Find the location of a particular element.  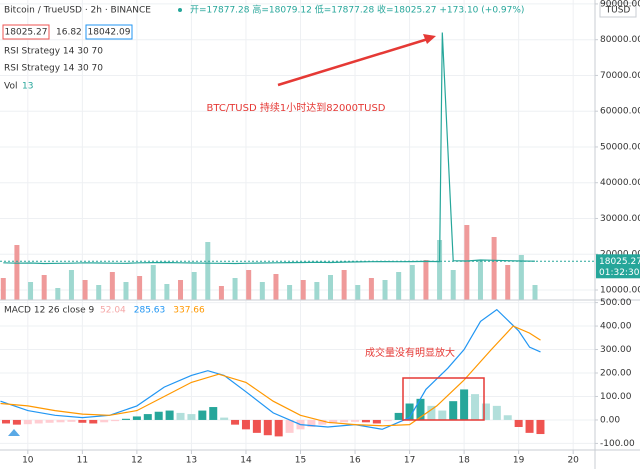

y-tick-label: 80000.00 is located at coordinates (620, 40).